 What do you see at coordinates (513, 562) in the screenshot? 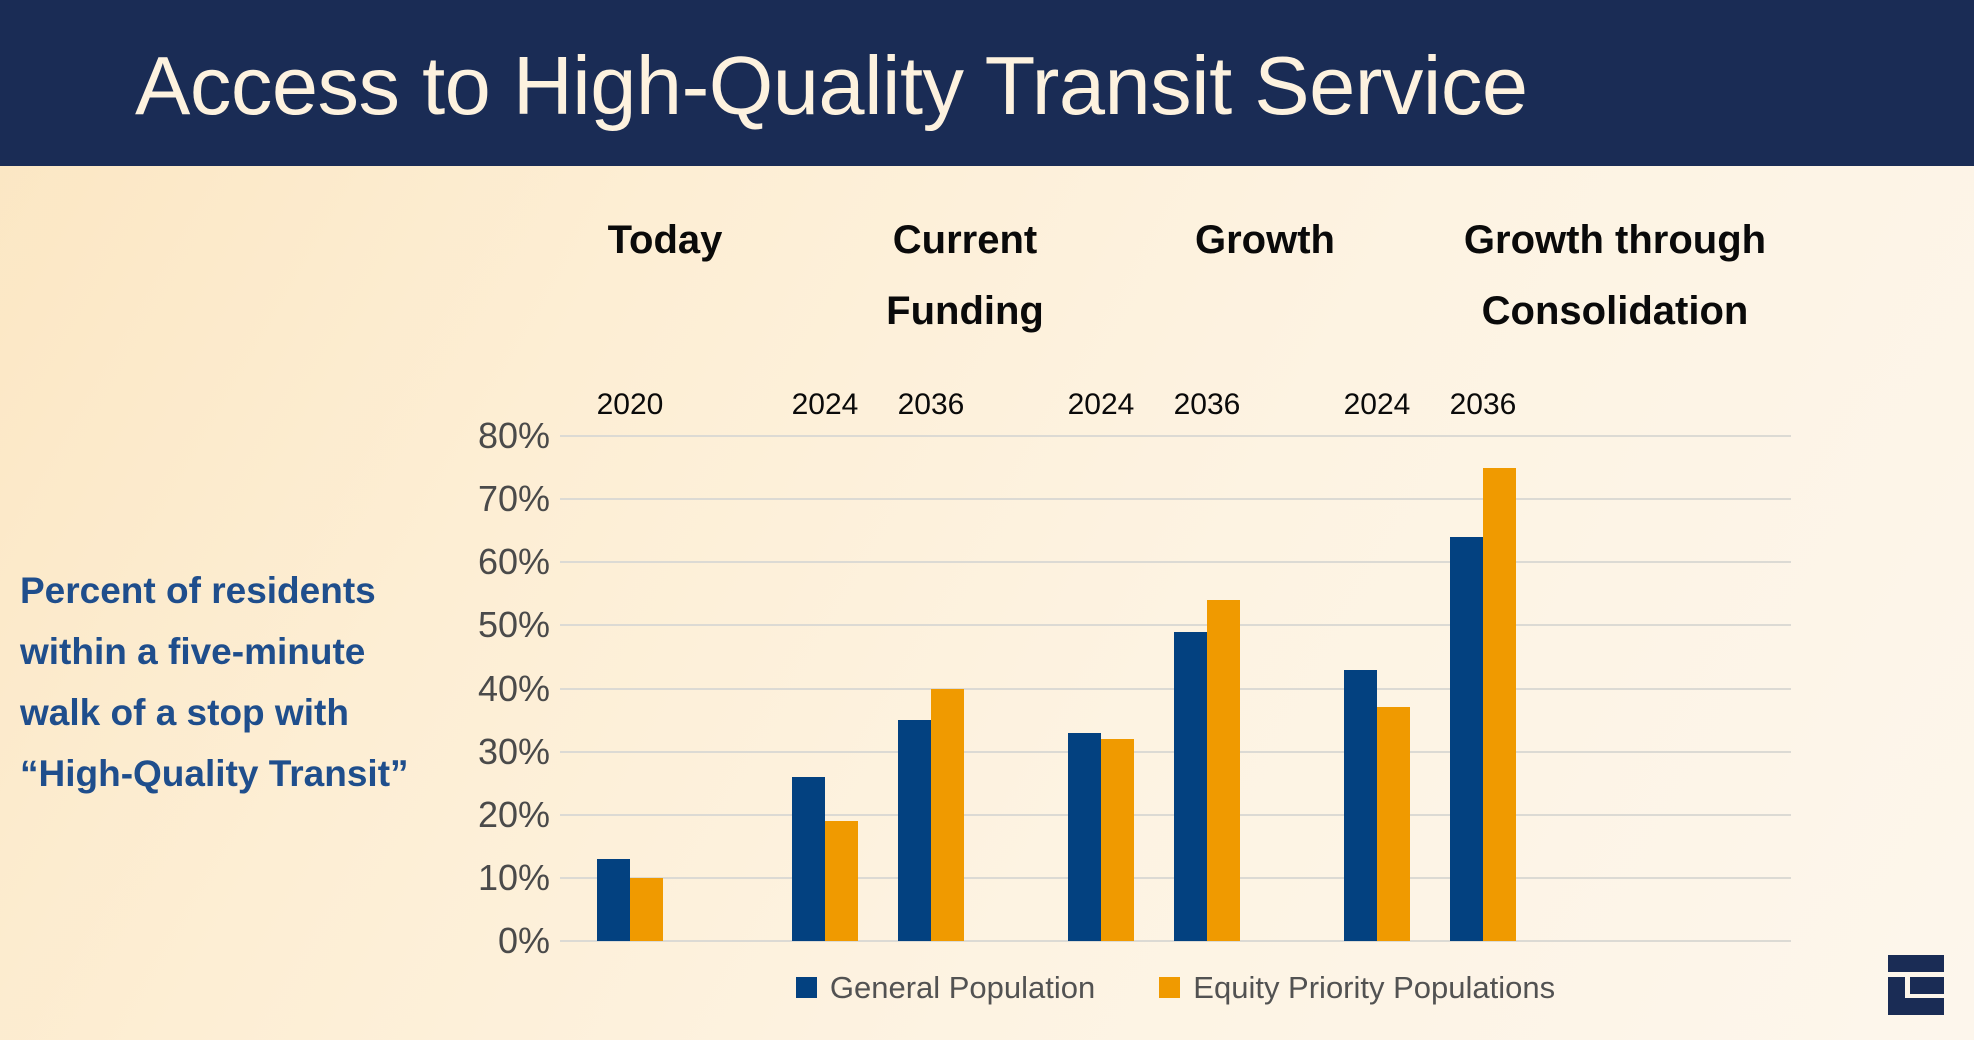
I see `y-axis-tick-label: 60%` at bounding box center [513, 562].